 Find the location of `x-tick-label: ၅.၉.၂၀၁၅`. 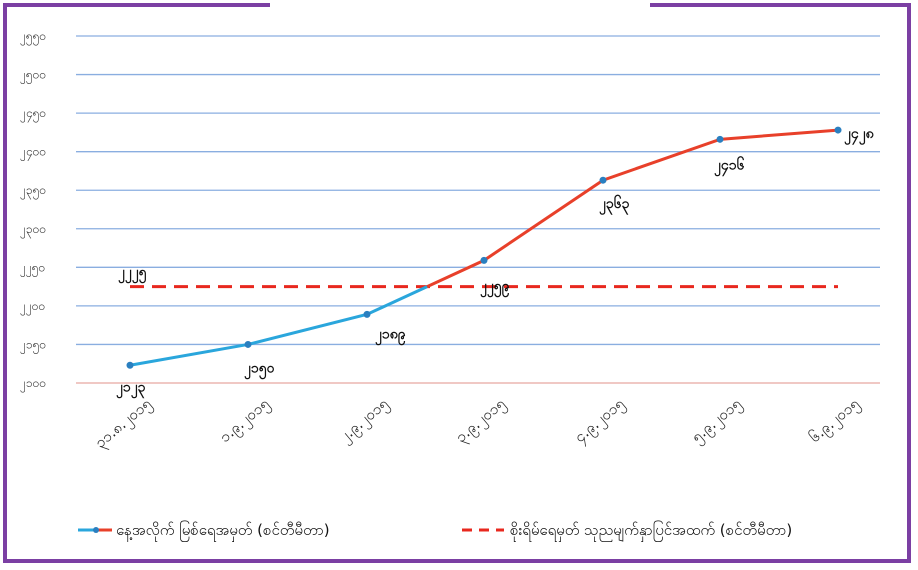

x-tick-label: ၅.၉.၂၀၁၅ is located at coordinates (717, 421).